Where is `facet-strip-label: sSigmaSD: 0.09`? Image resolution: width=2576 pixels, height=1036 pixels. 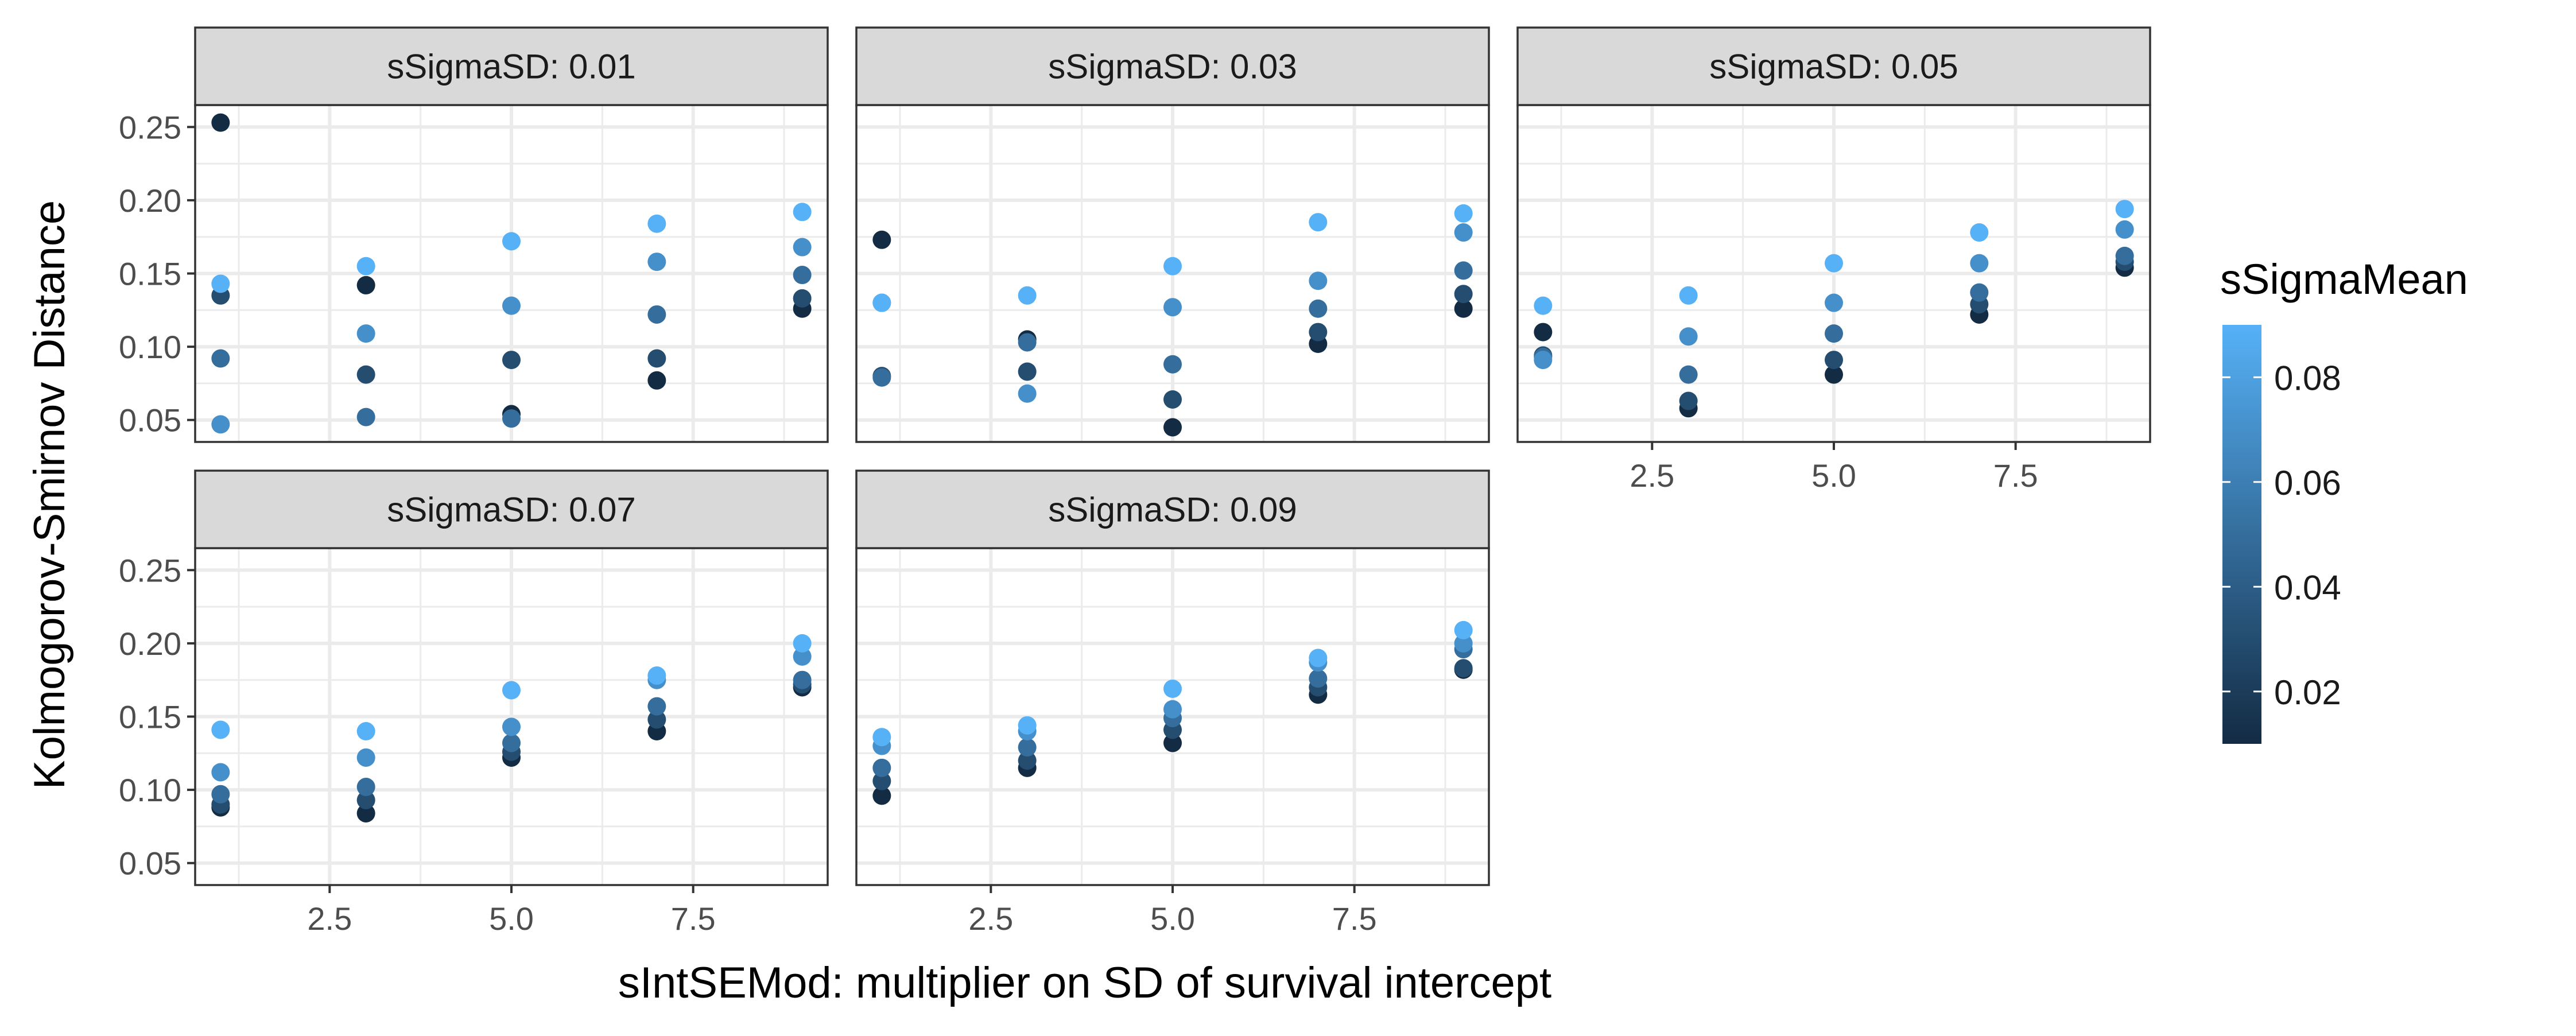 facet-strip-label: sSigmaSD: 0.09 is located at coordinates (1172, 510).